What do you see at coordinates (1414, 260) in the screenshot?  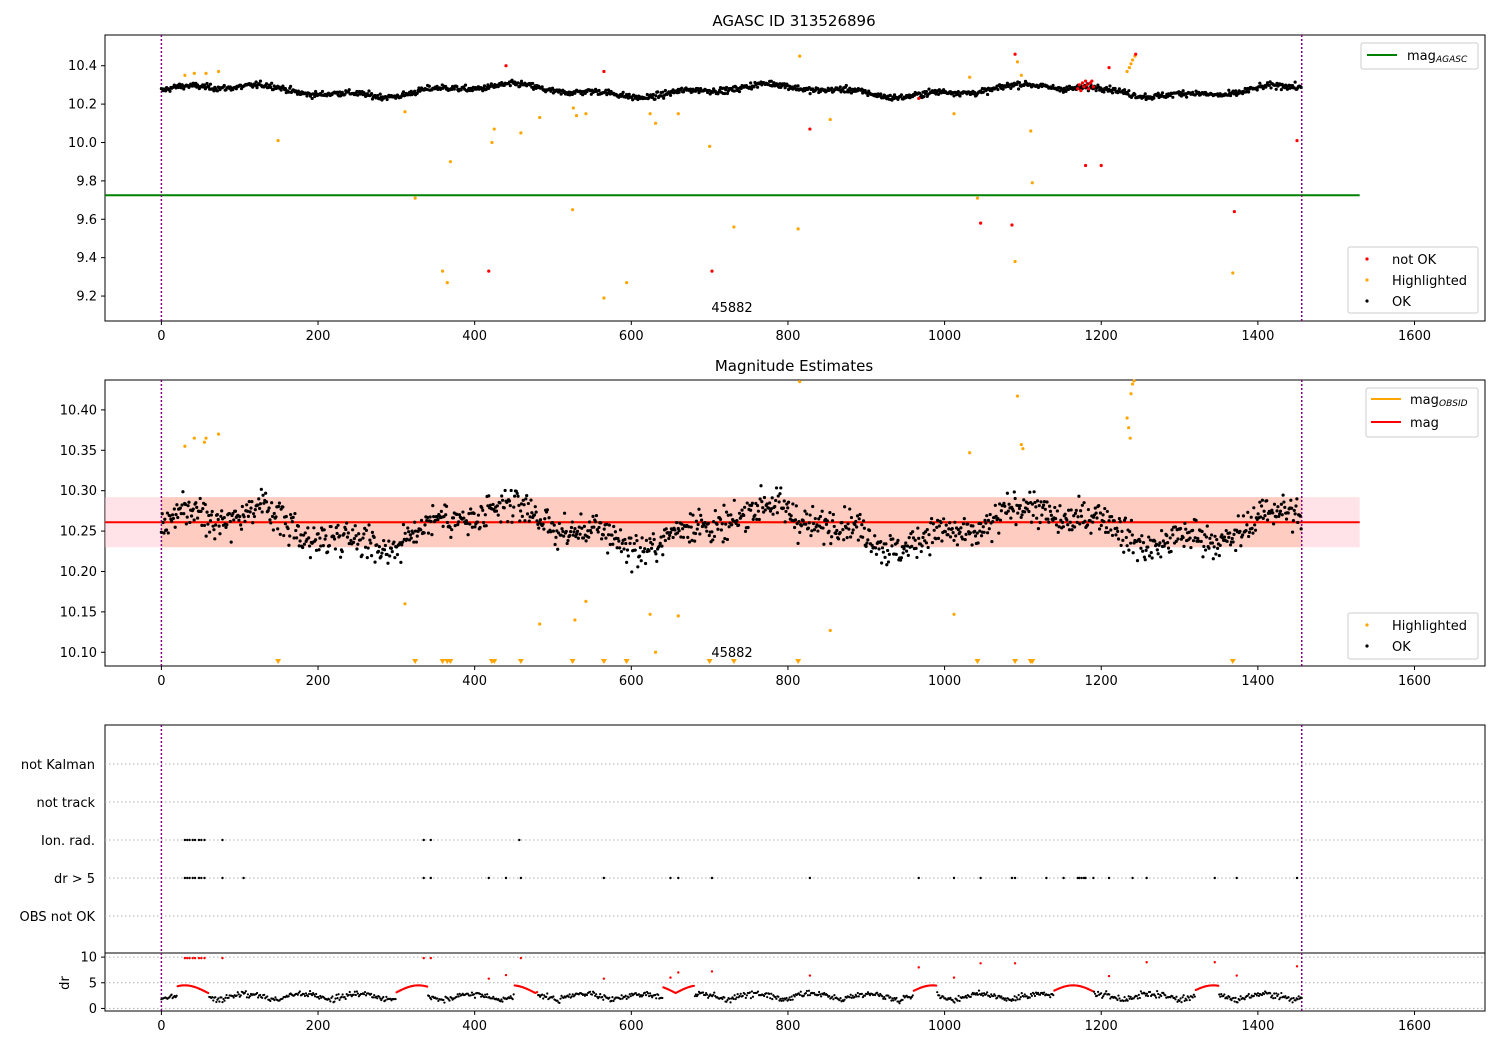 I see `legend-not-ok-label: not OK` at bounding box center [1414, 260].